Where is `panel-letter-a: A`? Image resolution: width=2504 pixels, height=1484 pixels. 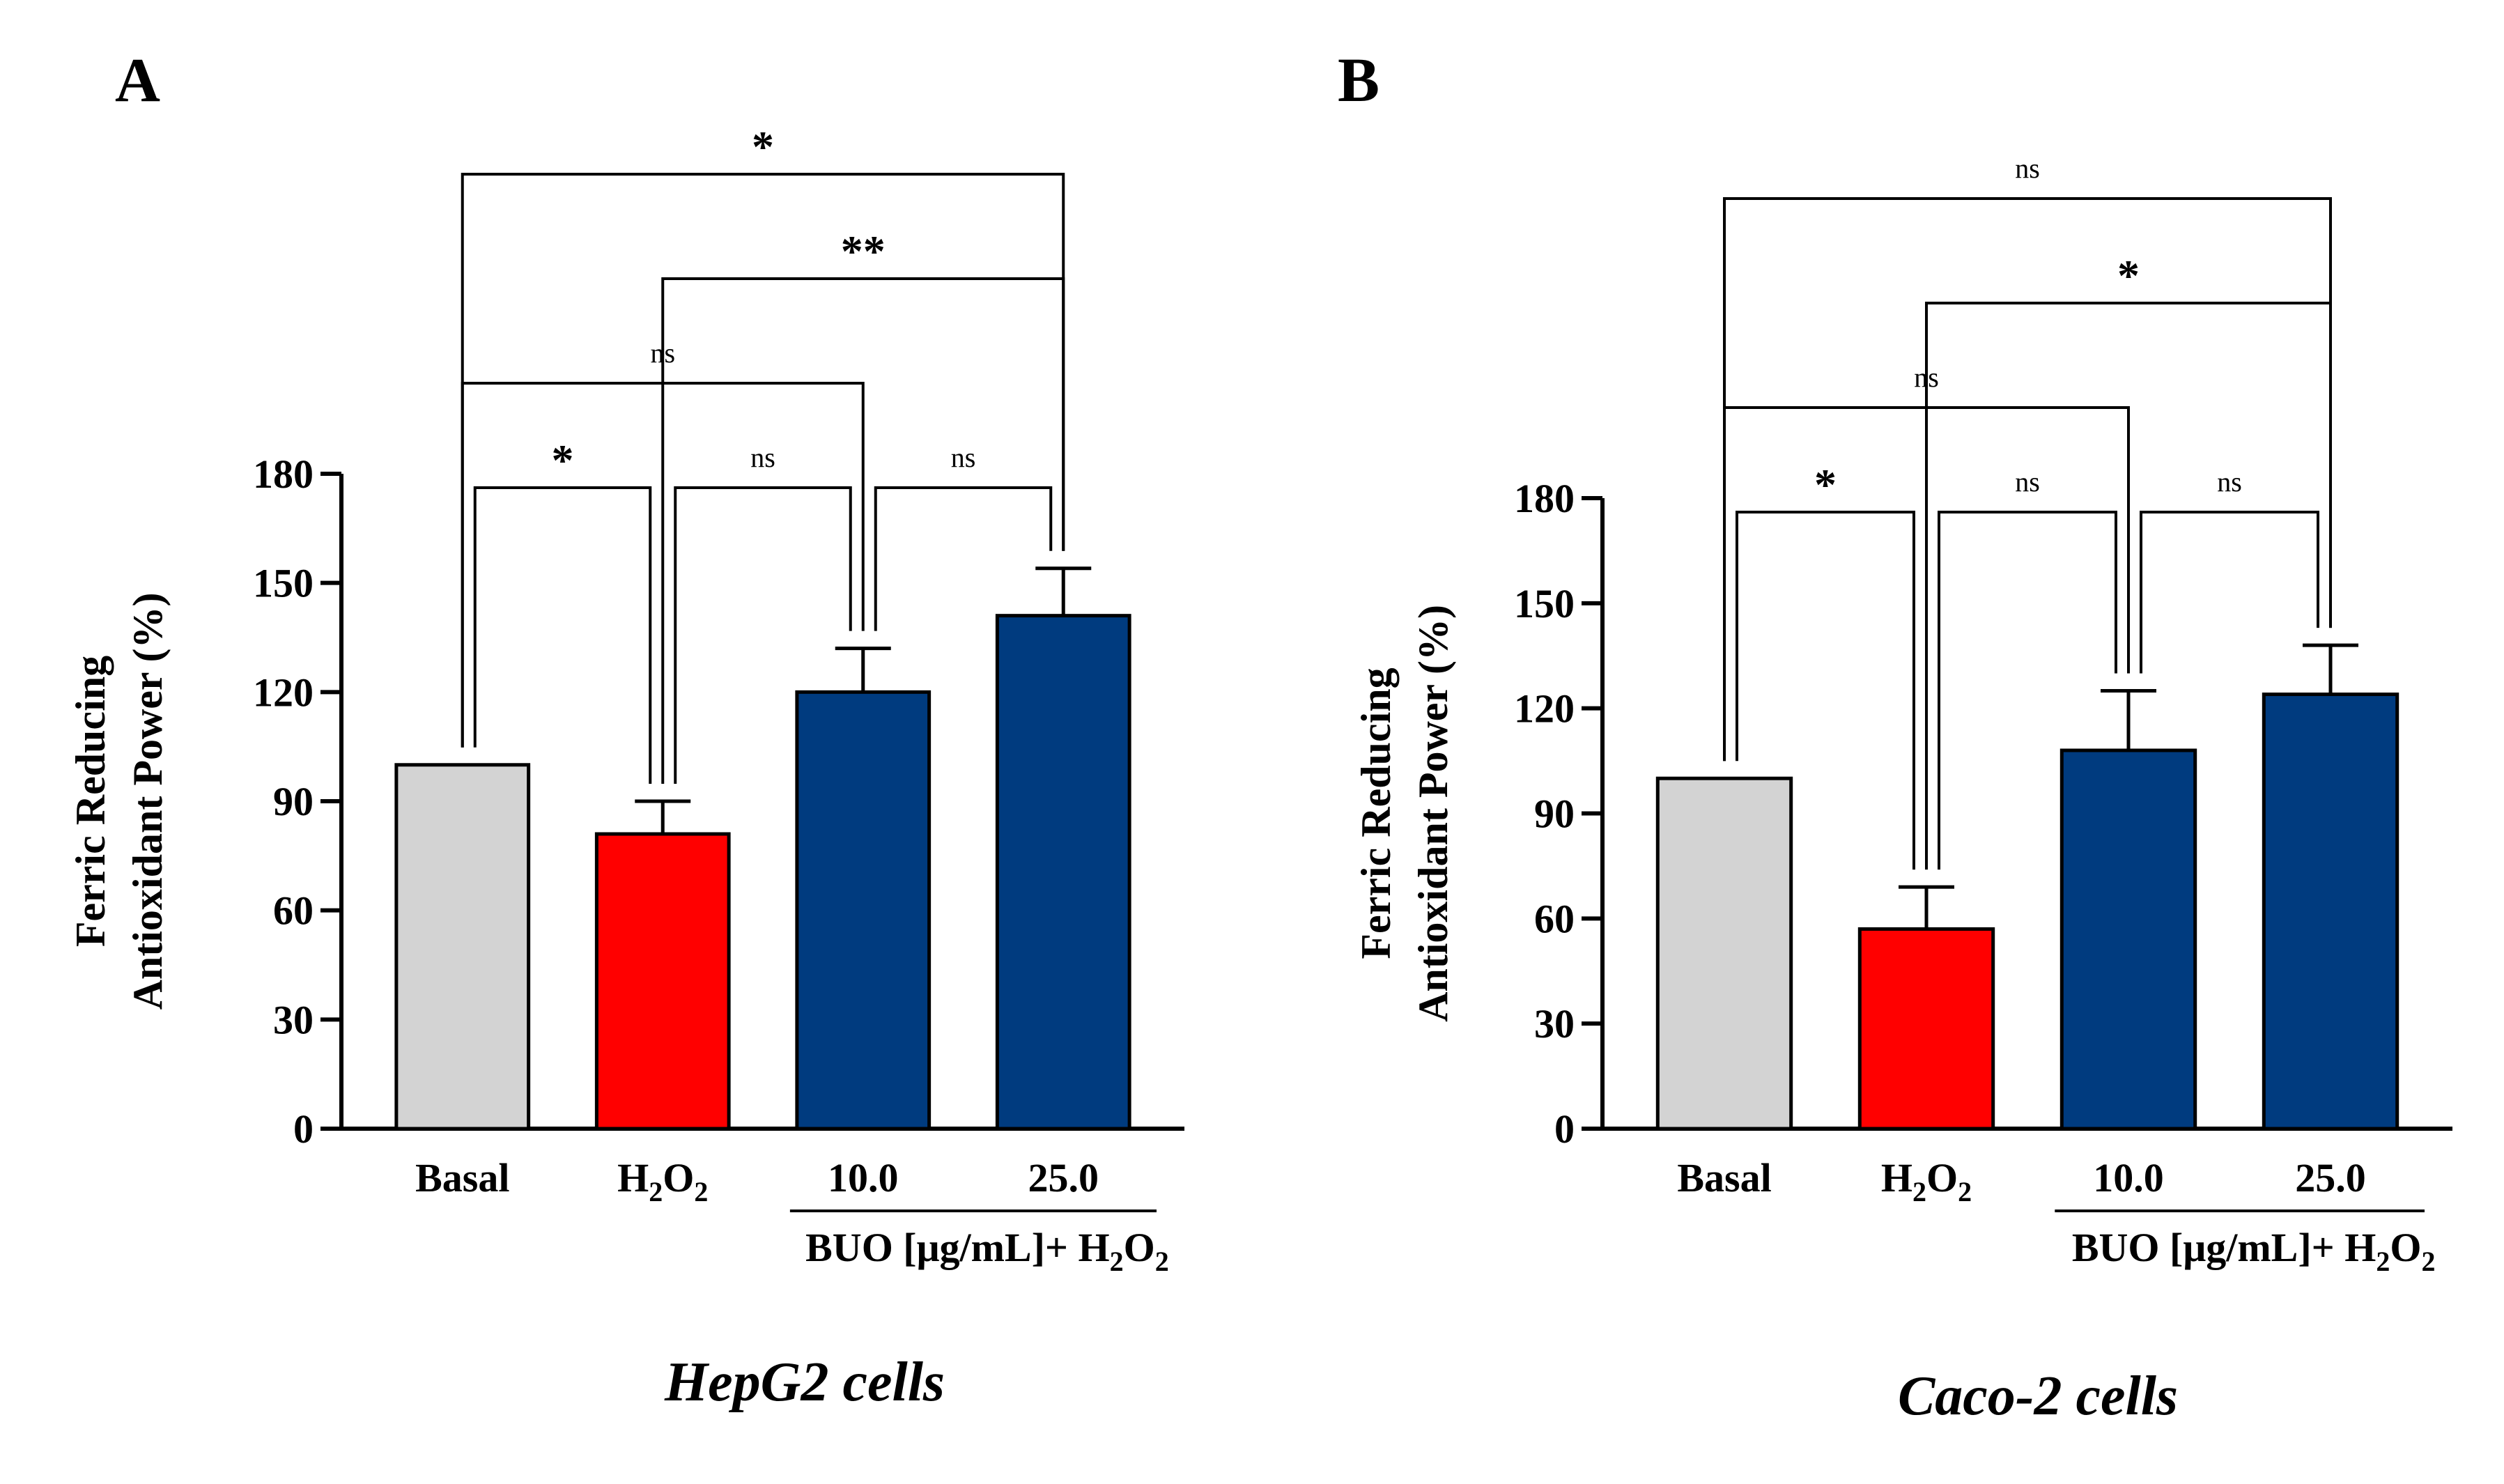 panel-letter-a: A is located at coordinates (137, 80).